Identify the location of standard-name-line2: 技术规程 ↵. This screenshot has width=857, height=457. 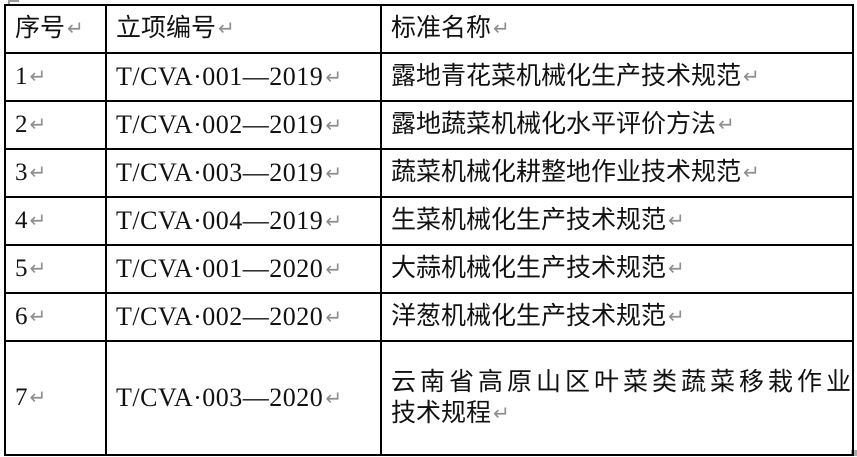
(618, 413).